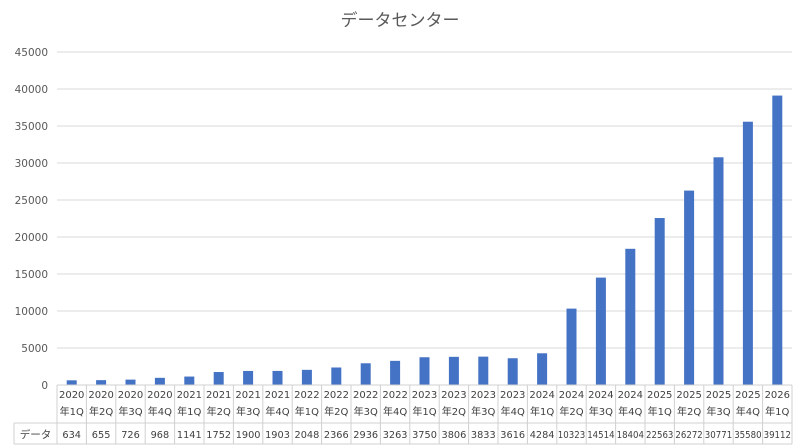 The image size is (800, 448). I want to click on y-tick-label: 40000, so click(31, 90).